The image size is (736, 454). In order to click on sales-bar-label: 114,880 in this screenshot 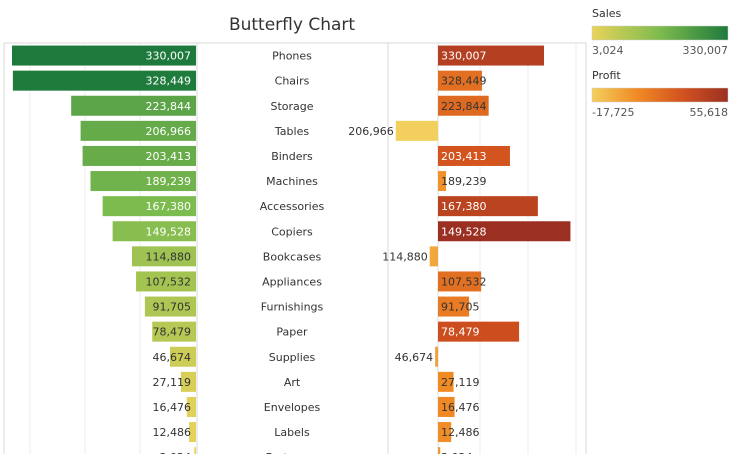, I will do `click(169, 256)`.